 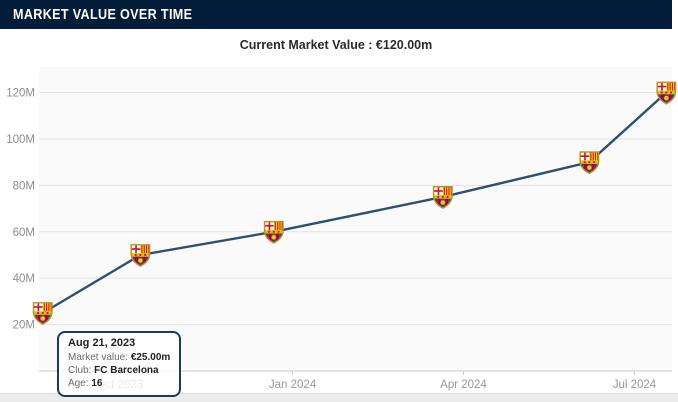 I want to click on section-title: MARKET VALUE OVER TIME, so click(x=103, y=14).